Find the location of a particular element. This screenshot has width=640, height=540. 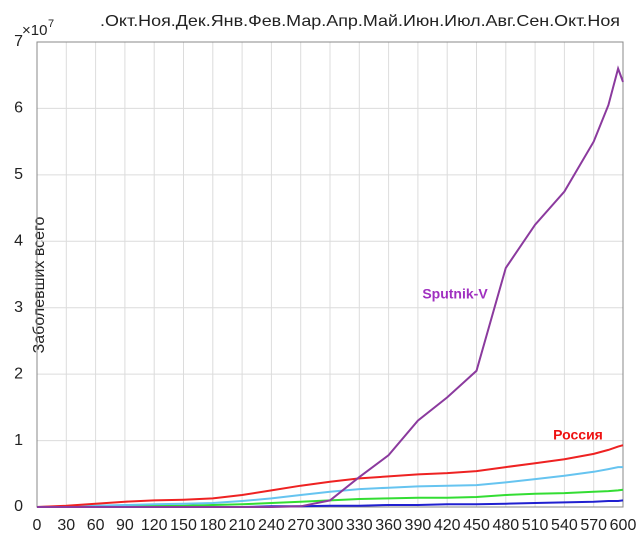

x-tick-label: 420 is located at coordinates (447, 525).